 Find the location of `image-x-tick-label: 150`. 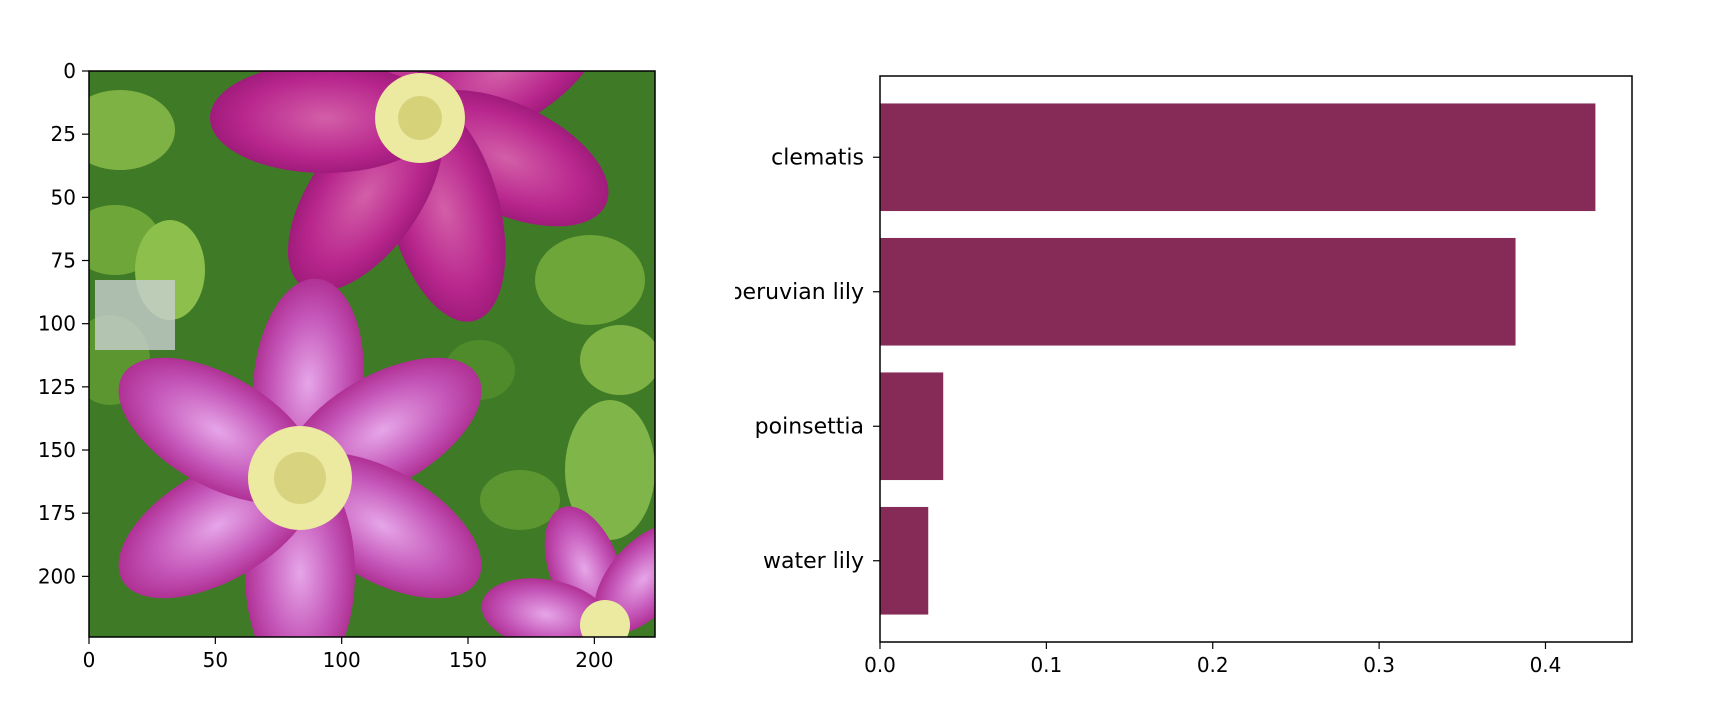

image-x-tick-label: 150 is located at coordinates (468, 660).